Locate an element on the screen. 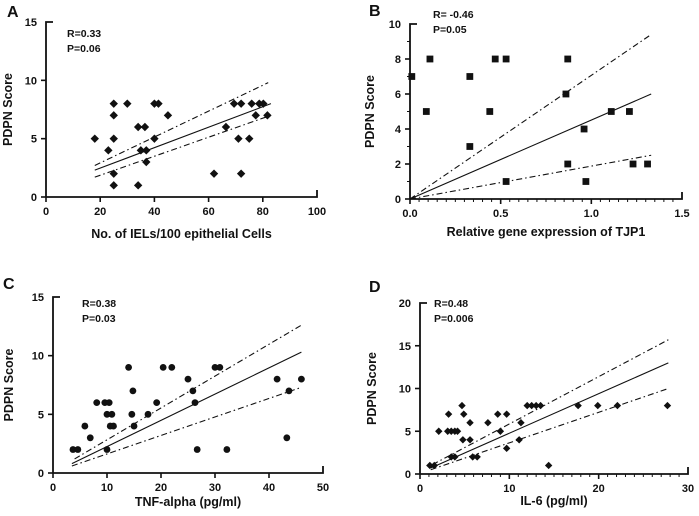 This screenshot has height=516, width=699. panel-letter: A is located at coordinates (13, 12).